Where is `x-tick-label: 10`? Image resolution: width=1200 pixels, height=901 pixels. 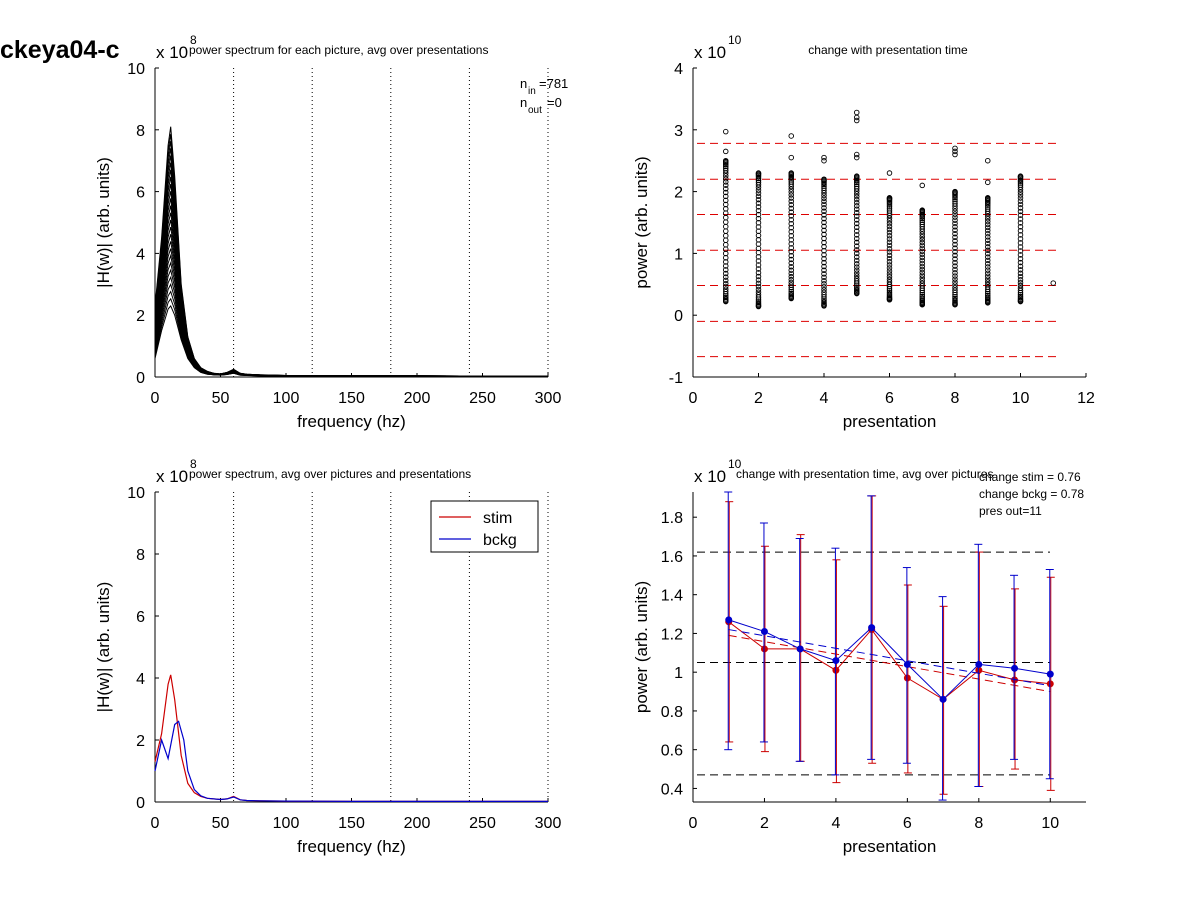 x-tick-label: 10 is located at coordinates (1050, 823).